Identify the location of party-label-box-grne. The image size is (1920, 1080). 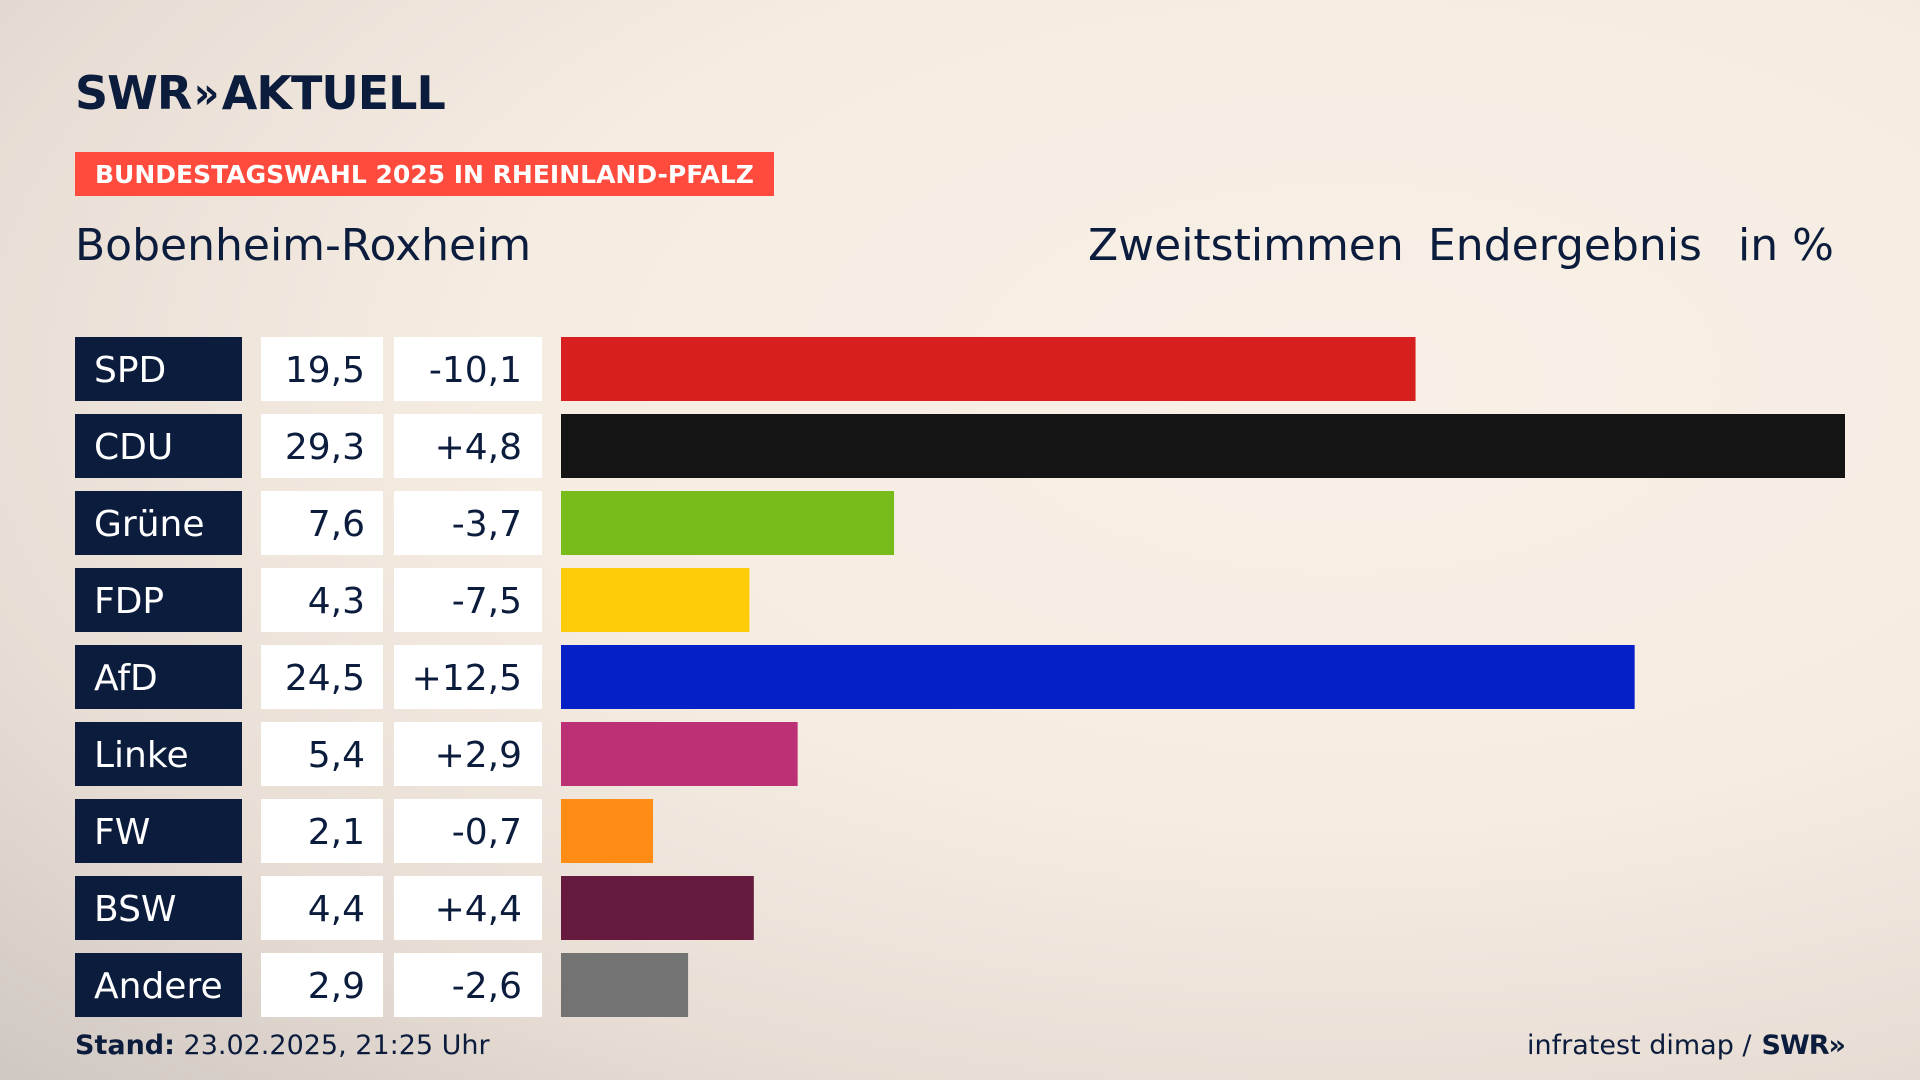
(158, 523).